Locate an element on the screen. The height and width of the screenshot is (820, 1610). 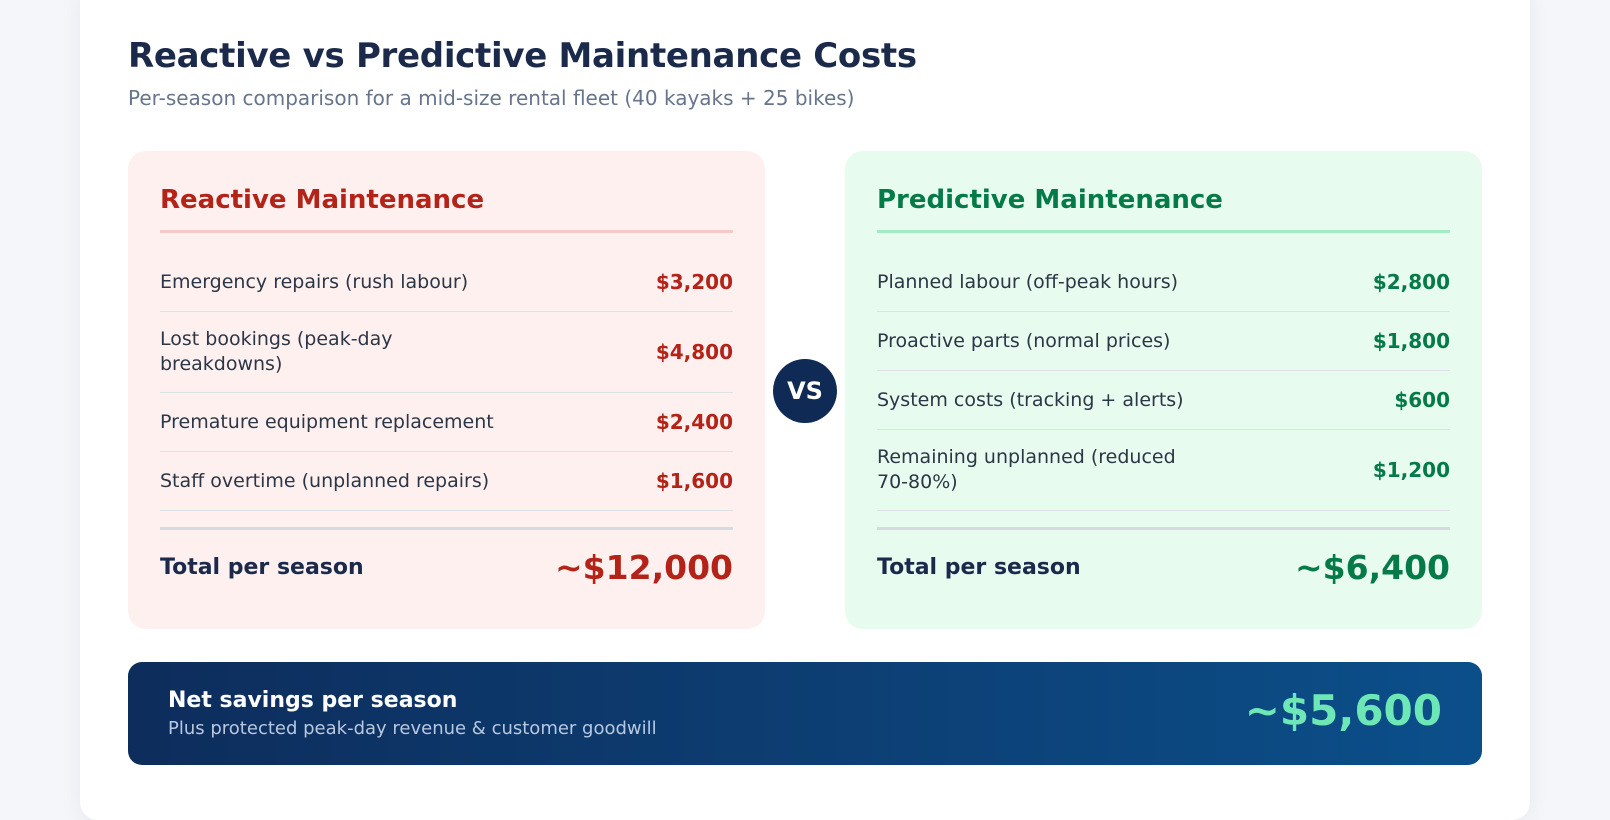
cost-label: Planned labour (off-peak hours) is located at coordinates (1028, 281).